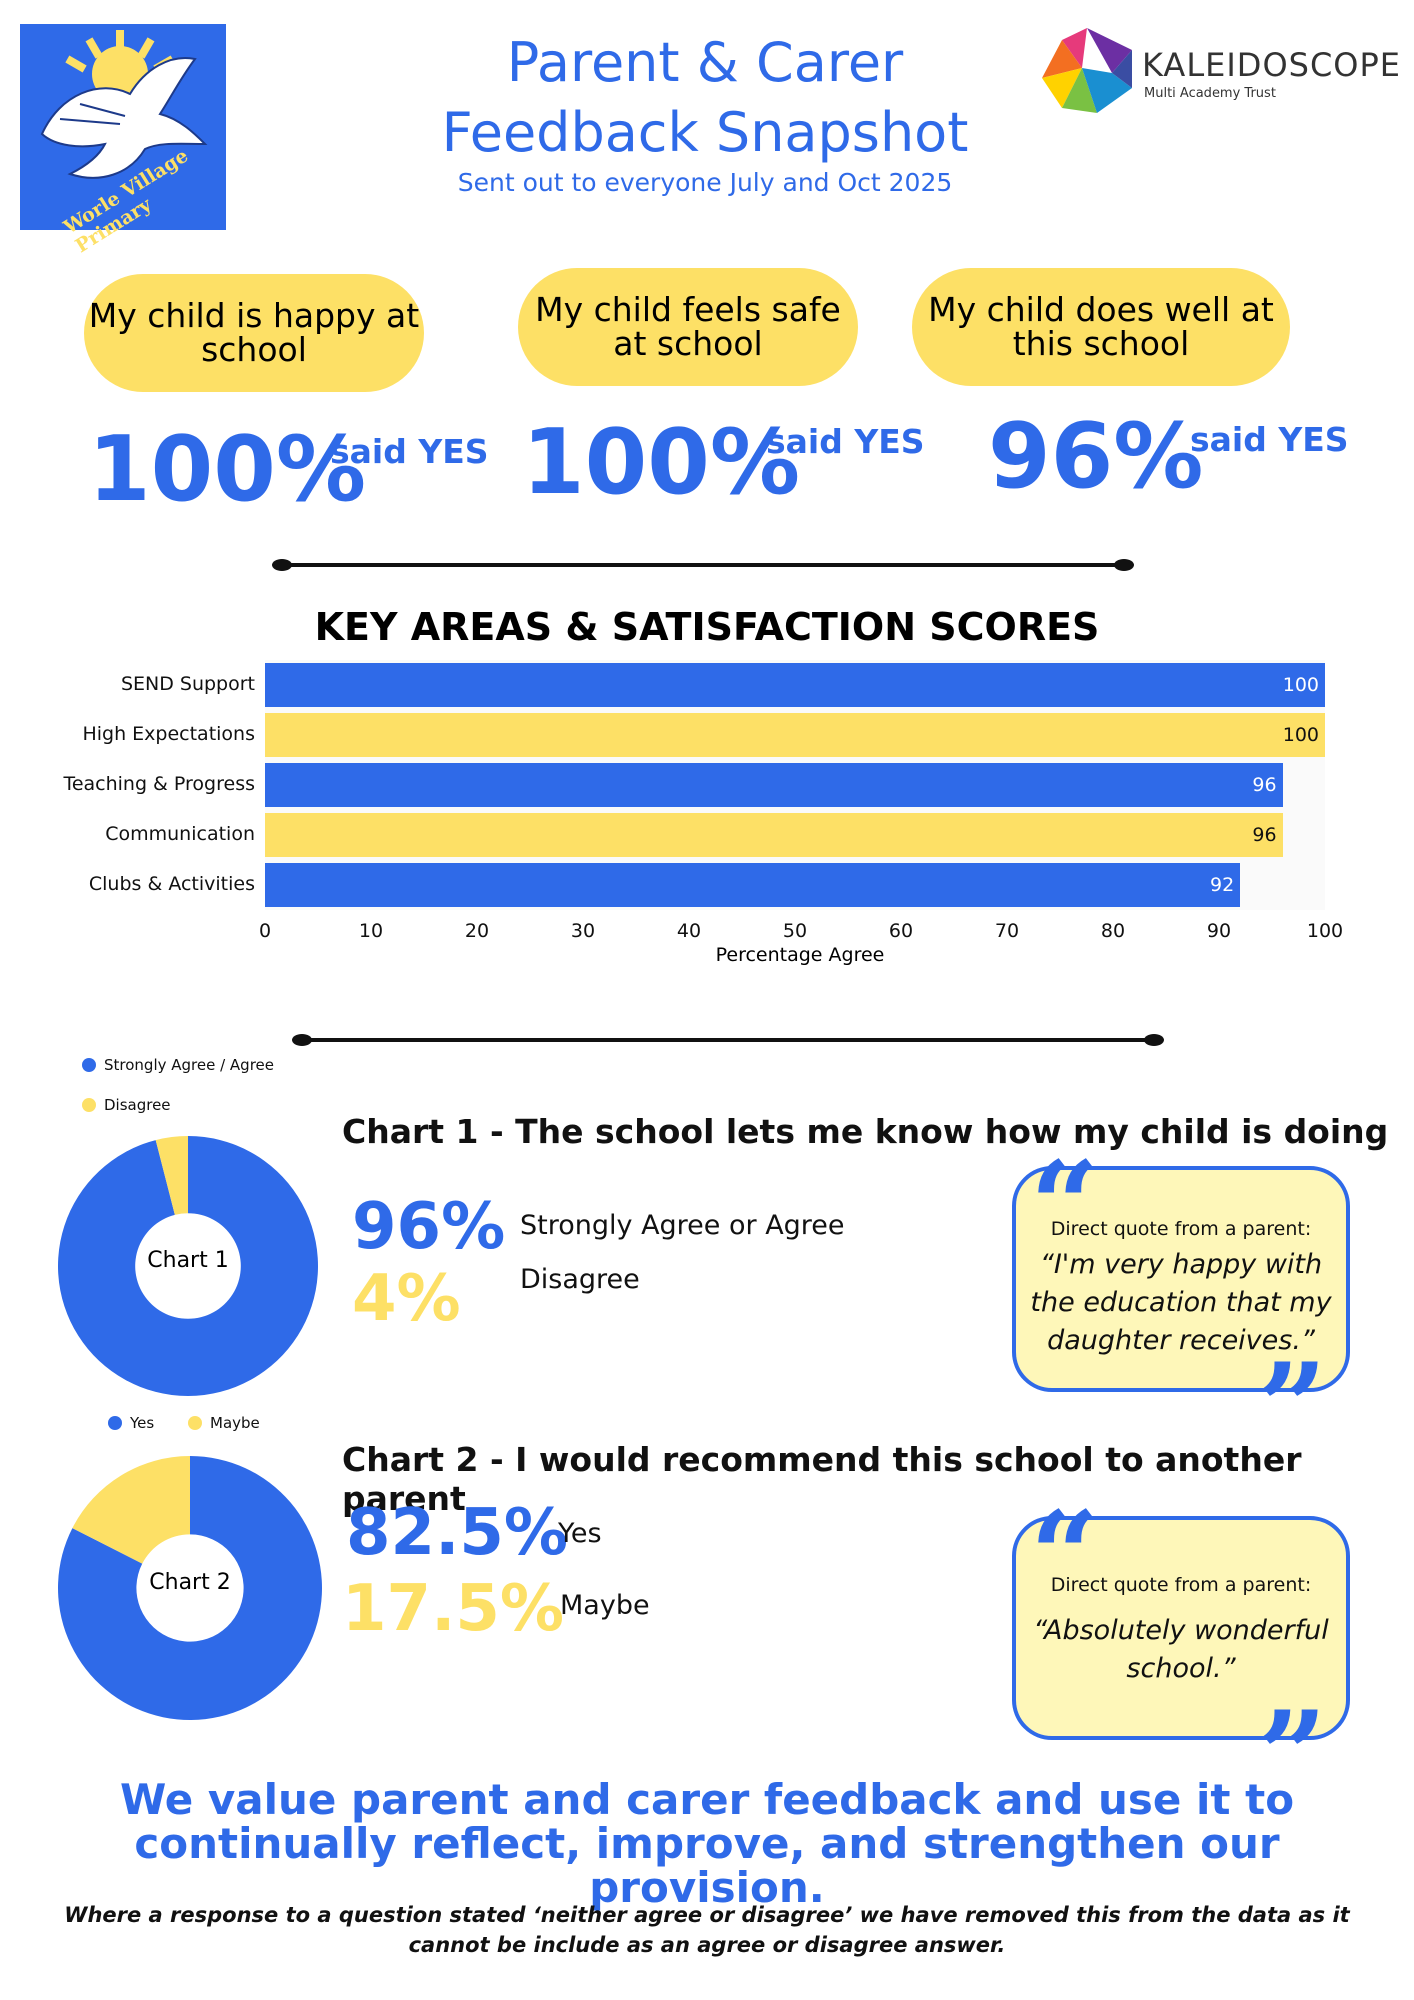 The image size is (1414, 2000). Describe the element at coordinates (187, 684) in the screenshot. I see `bar-category-label: SEND Support` at that location.